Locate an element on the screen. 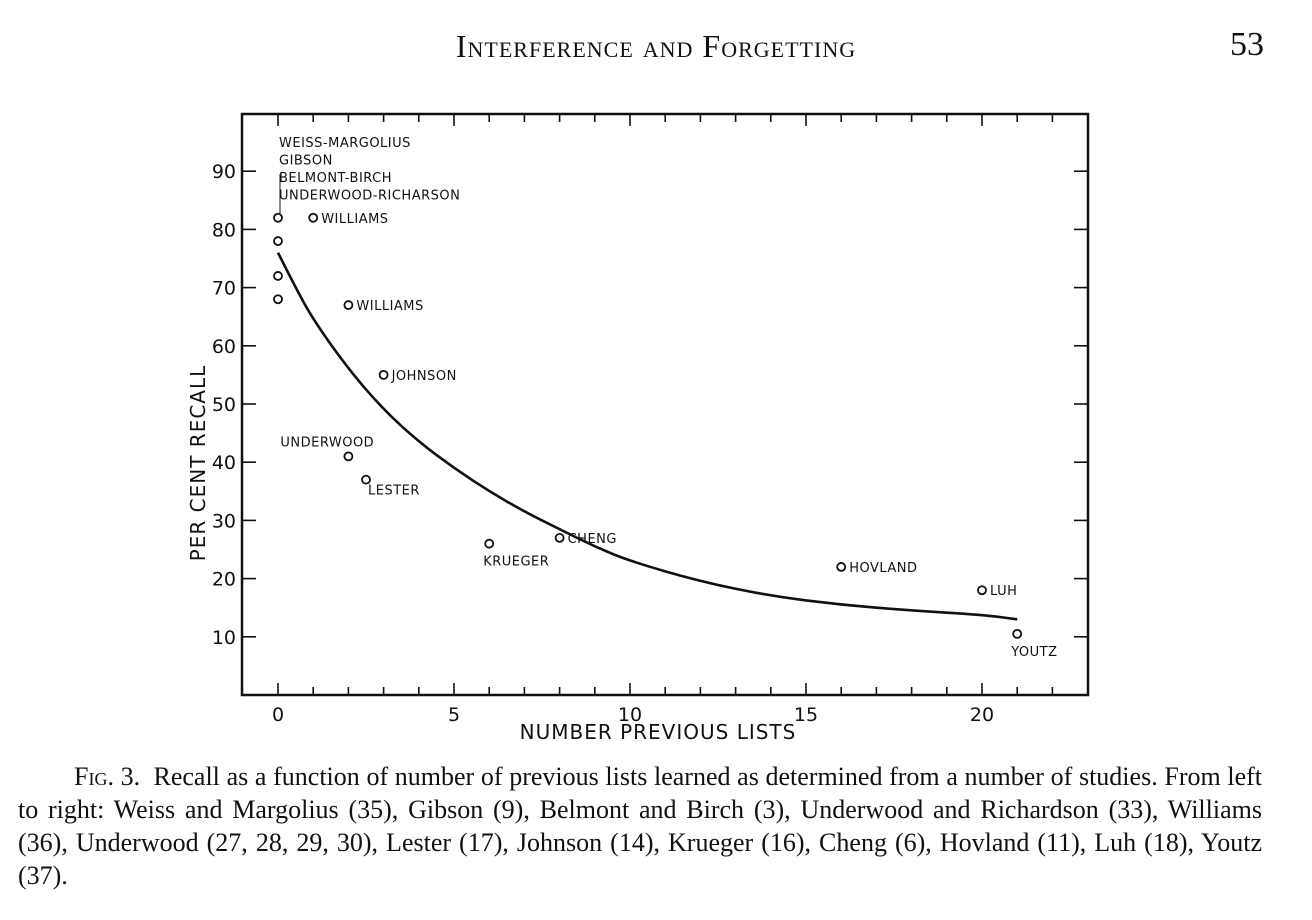 The height and width of the screenshot is (920, 1312). x-tick-label: 10 is located at coordinates (630, 715).